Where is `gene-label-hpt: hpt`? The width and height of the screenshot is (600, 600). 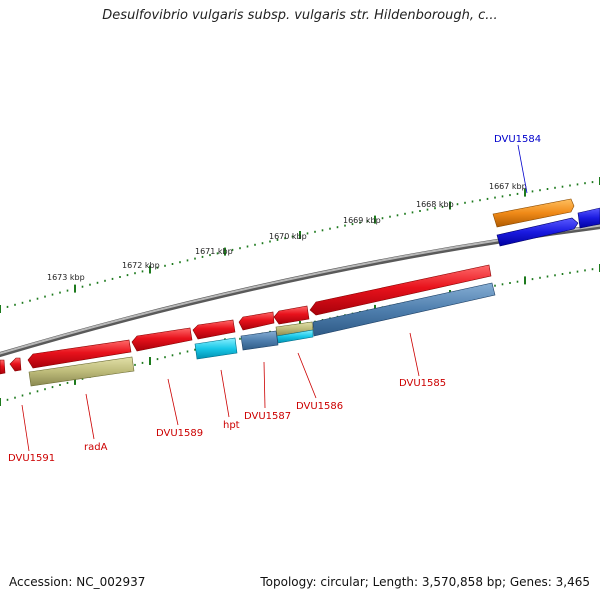 gene-label-hpt: hpt is located at coordinates (231, 425).